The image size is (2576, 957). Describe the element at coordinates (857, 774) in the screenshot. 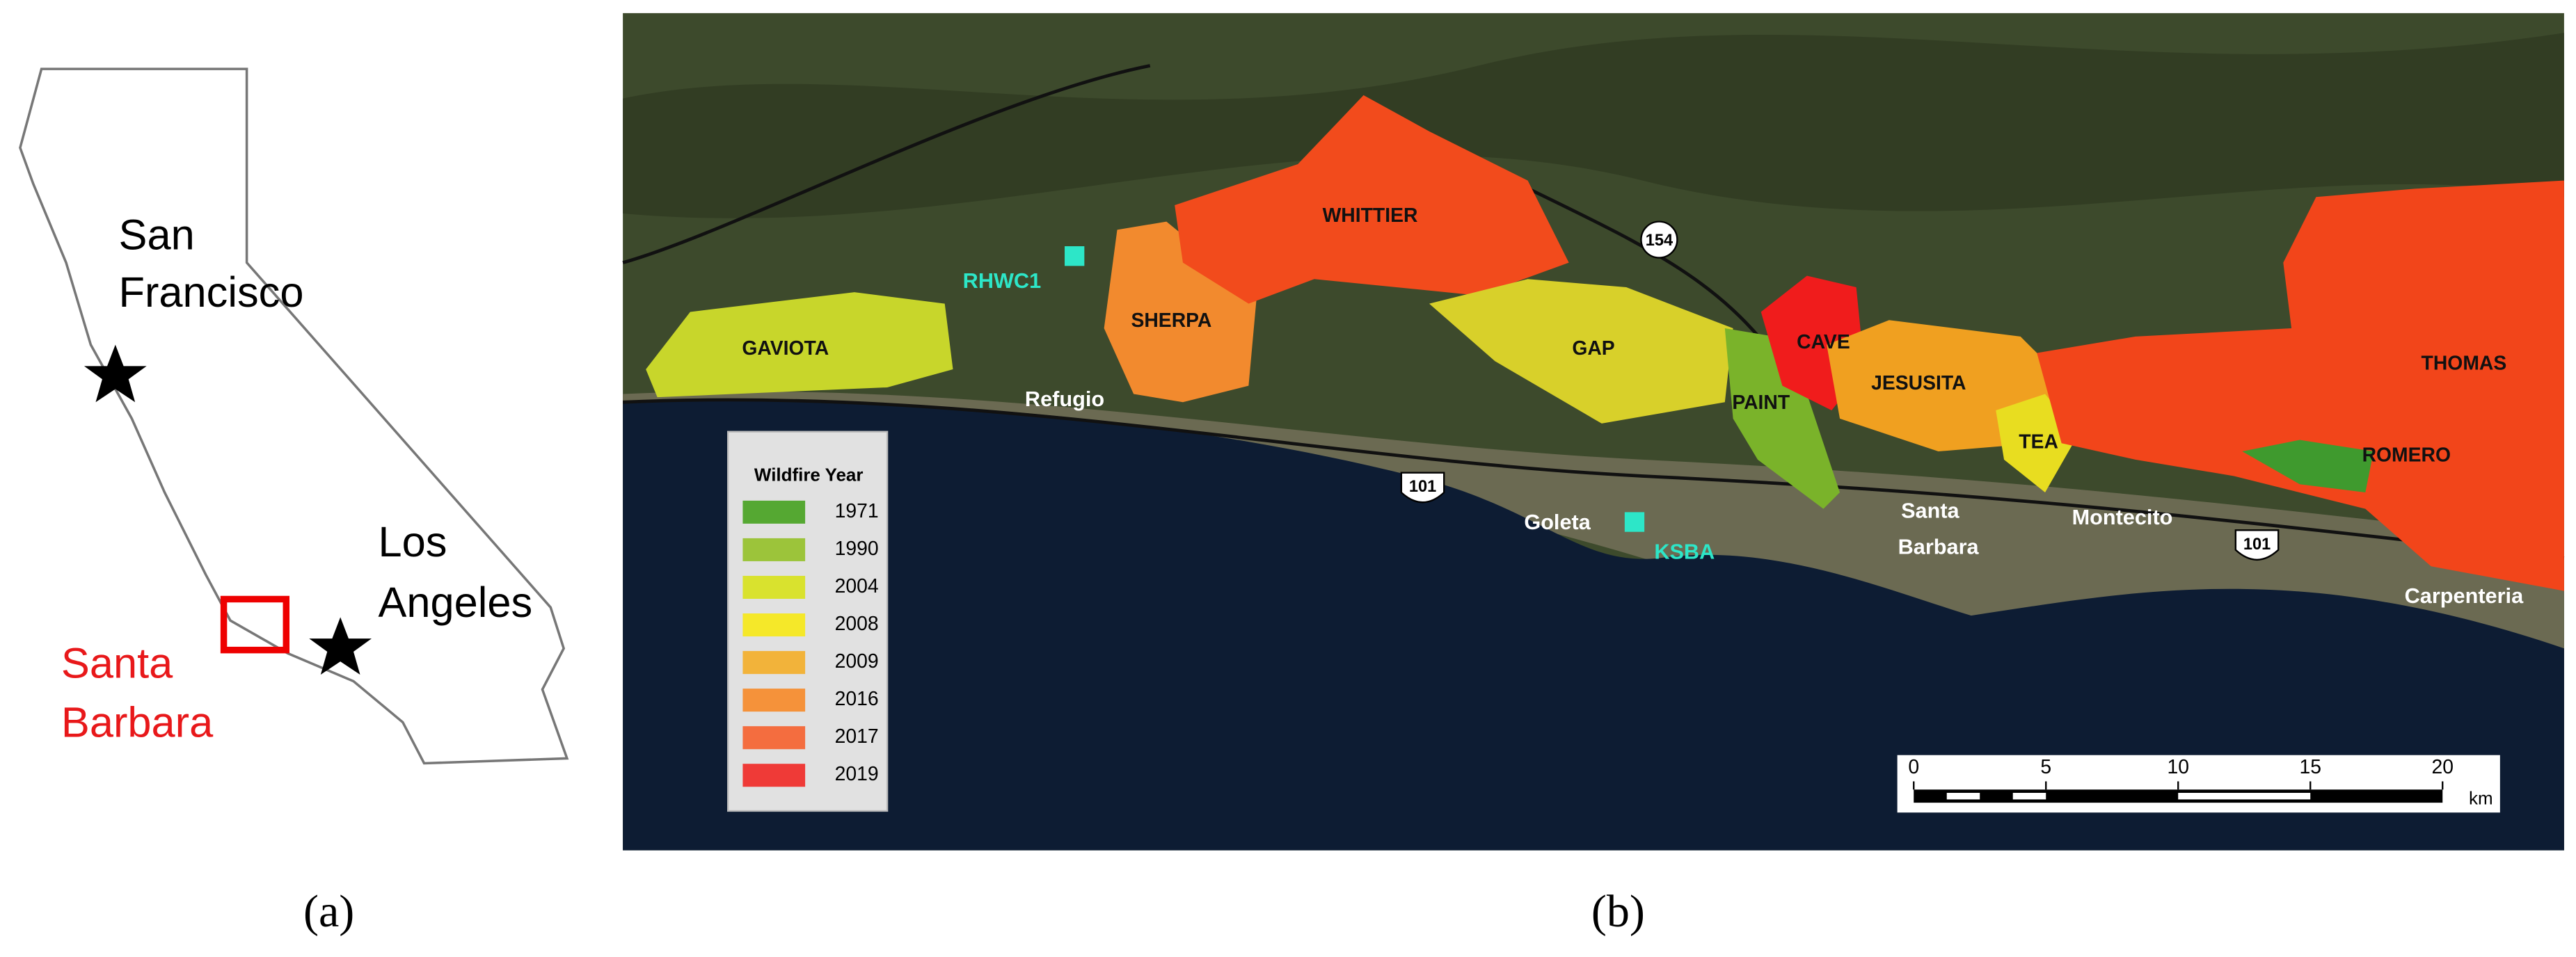

I see `legend-label: 2019` at that location.